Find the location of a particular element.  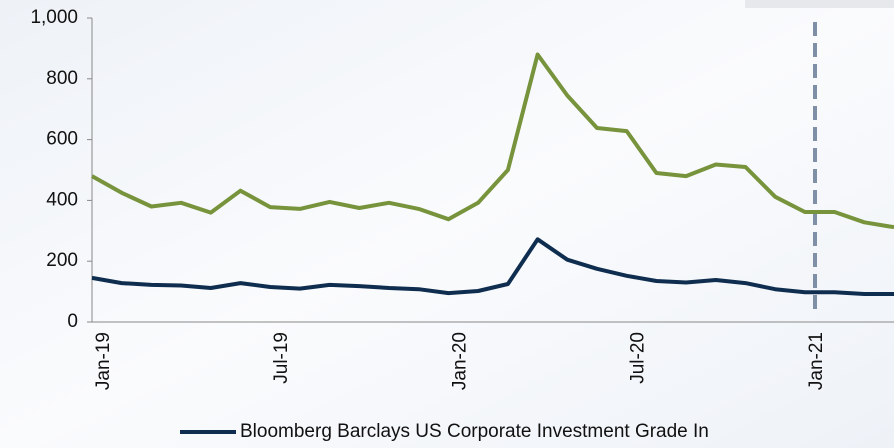

x-tick-label: Jan-20 is located at coordinates (459, 361).